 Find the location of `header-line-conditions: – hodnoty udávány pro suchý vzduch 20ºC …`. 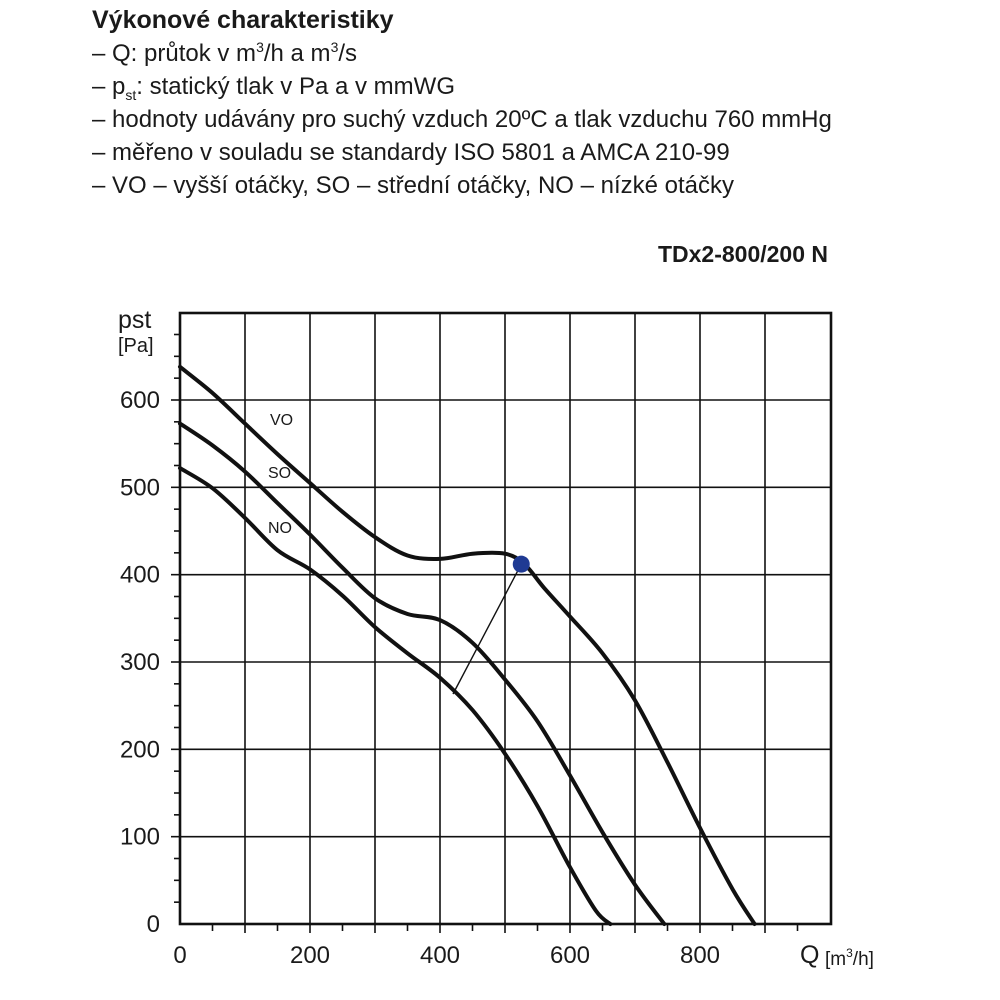

header-line-conditions: – hodnoty udávány pro suchý vzduch 20ºC … is located at coordinates (462, 119).